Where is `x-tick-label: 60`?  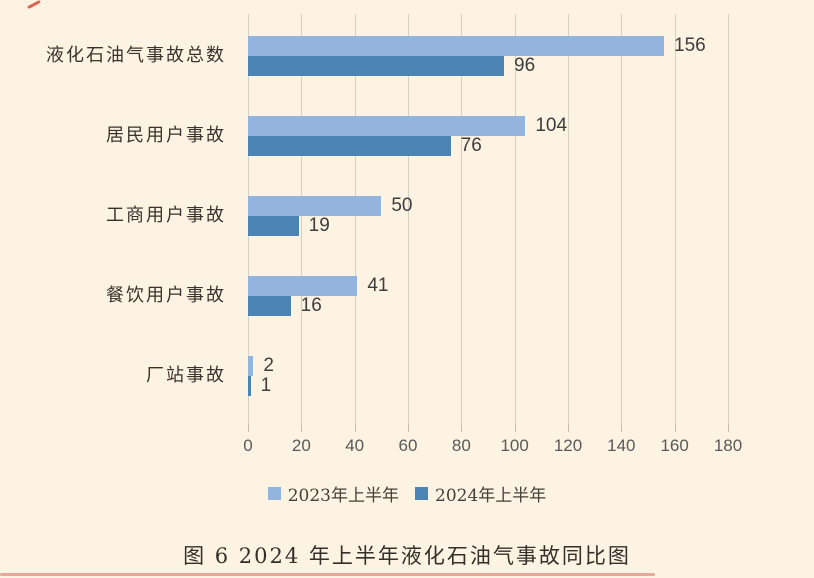
x-tick-label: 60 is located at coordinates (408, 445).